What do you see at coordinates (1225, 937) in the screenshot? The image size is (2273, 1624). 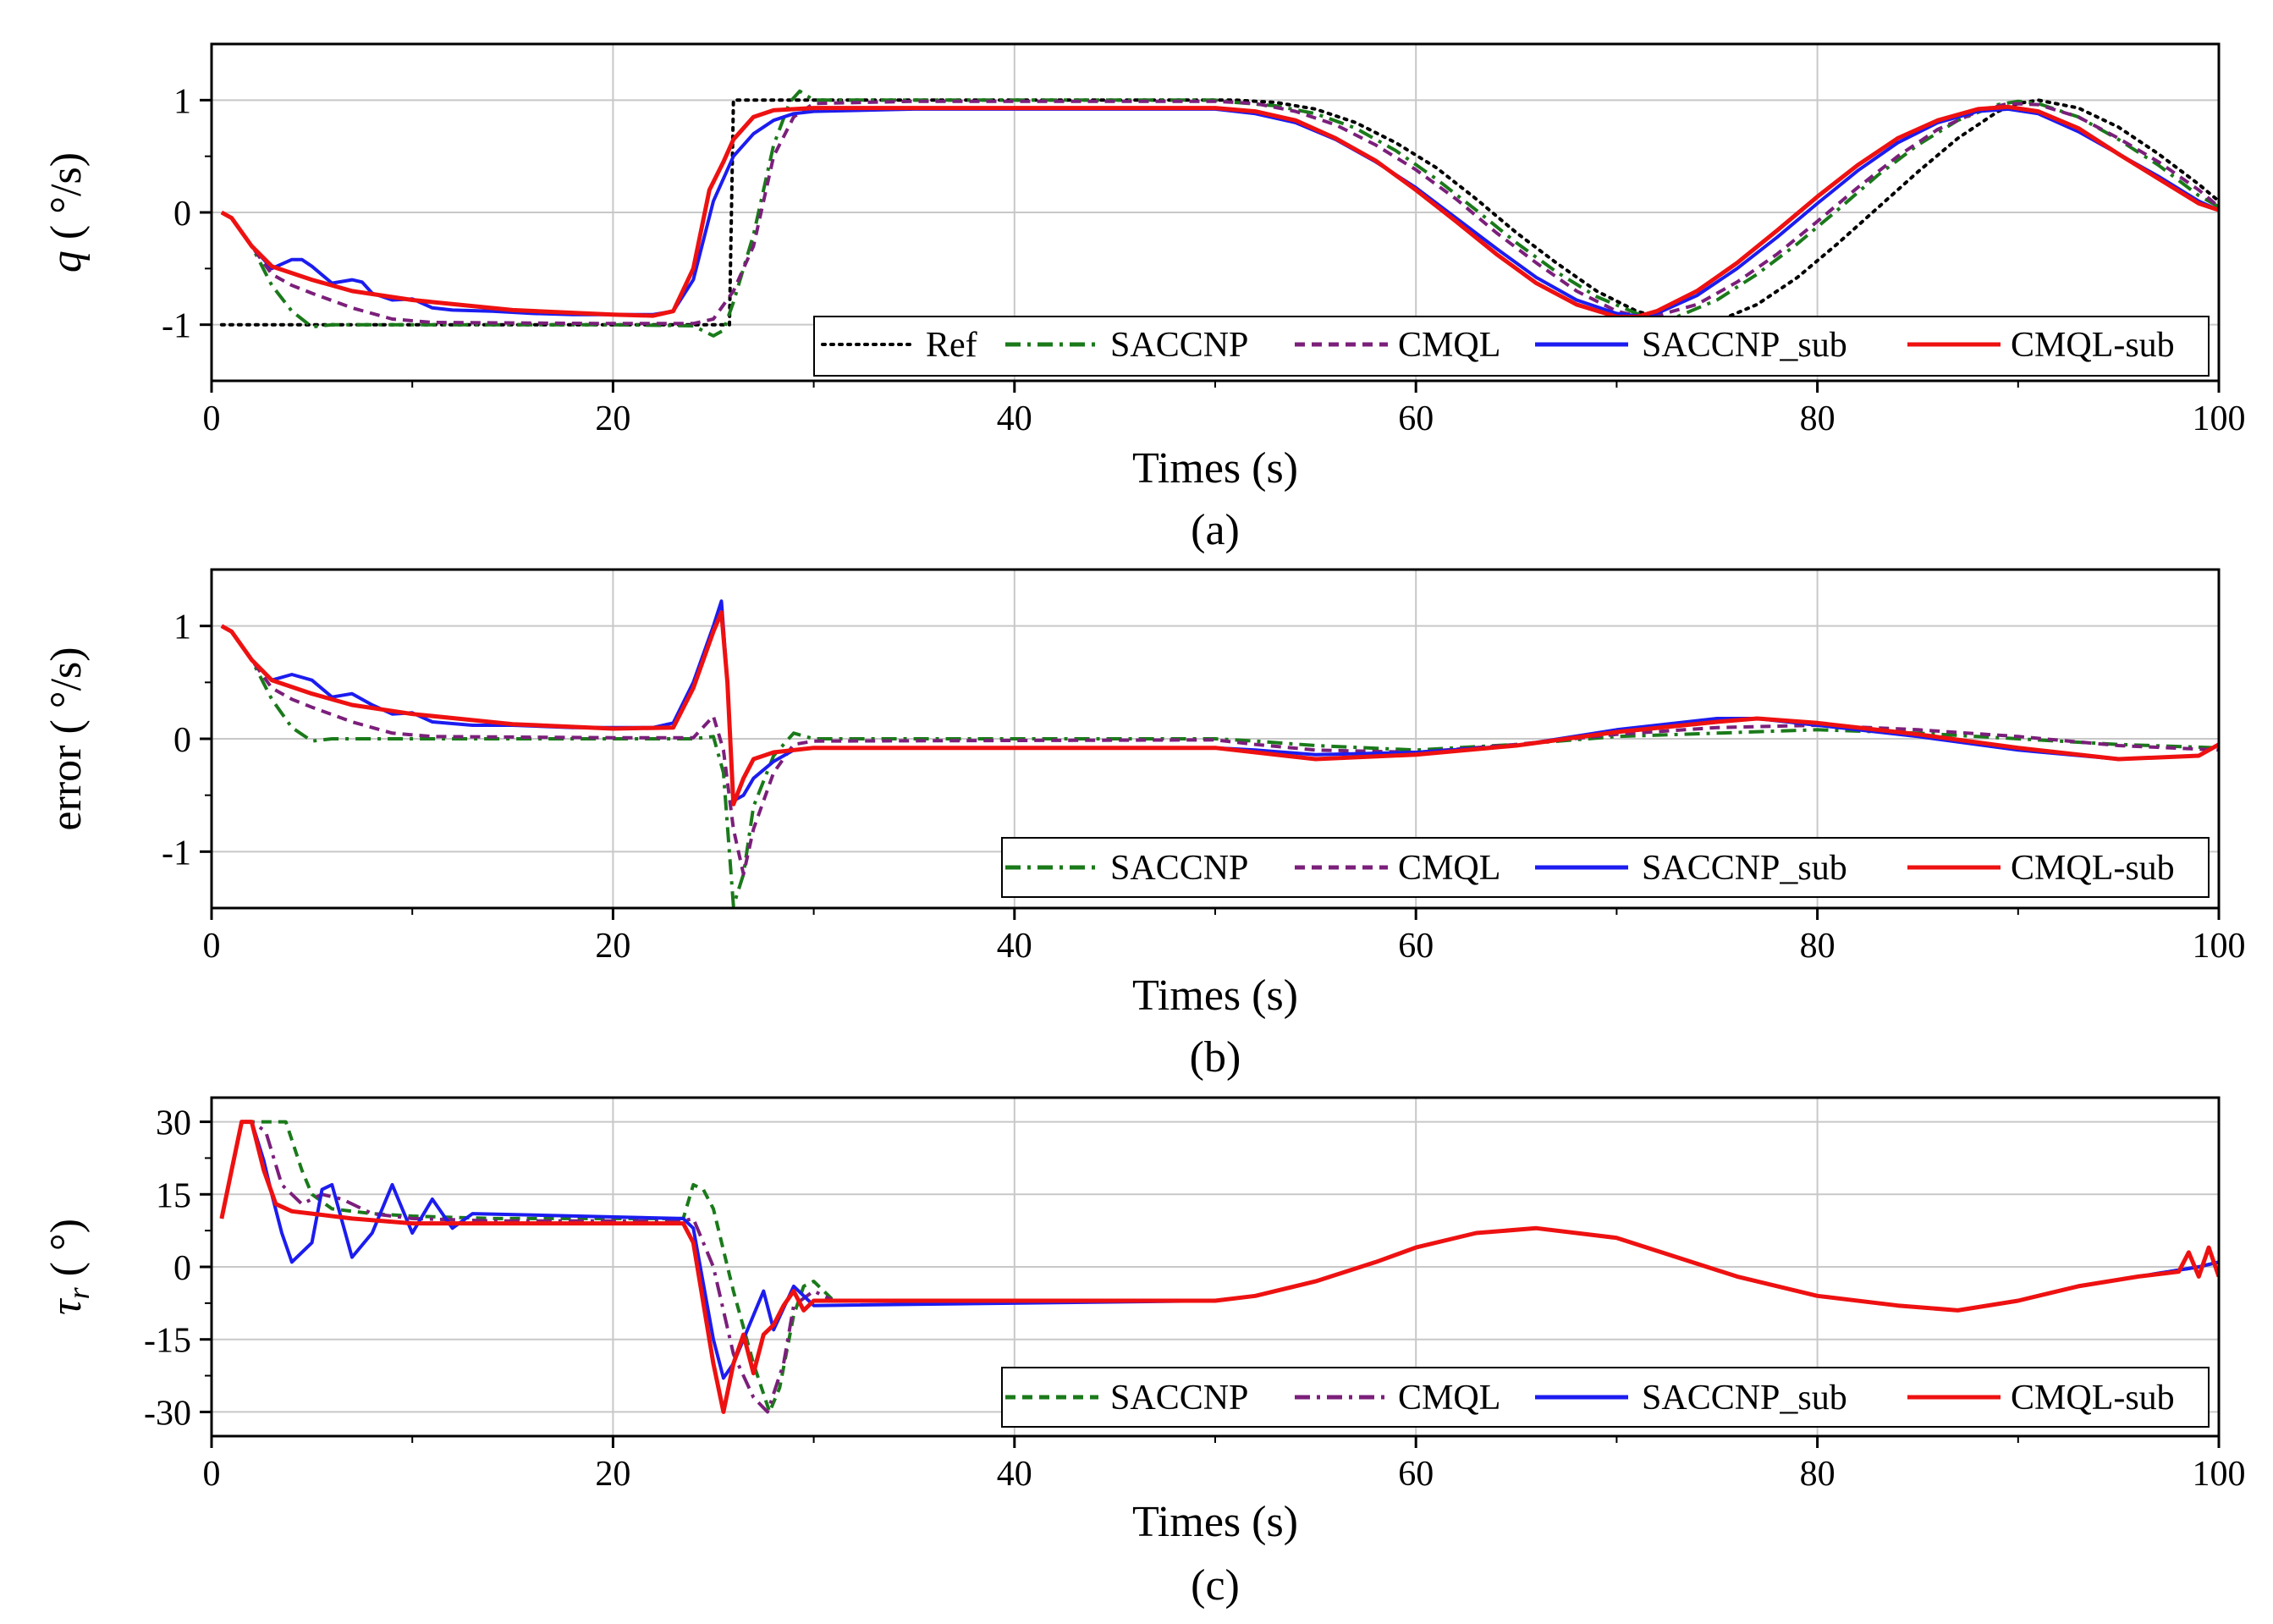 I see `xticks-b: 0 20 40 60 80 100` at bounding box center [1225, 937].